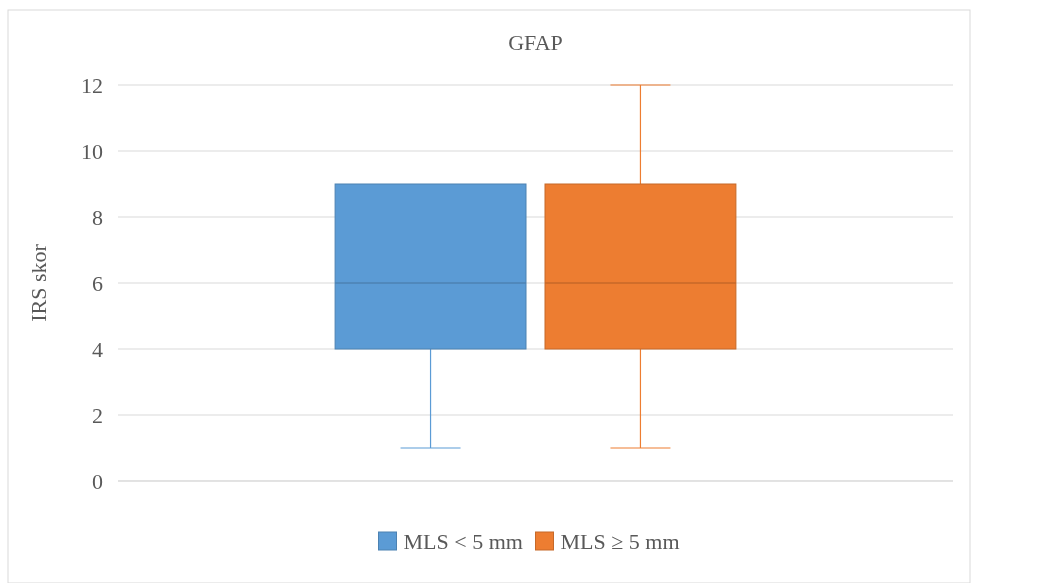 The height and width of the screenshot is (583, 1049). I want to click on y-tick-label: 8, so click(97, 217).